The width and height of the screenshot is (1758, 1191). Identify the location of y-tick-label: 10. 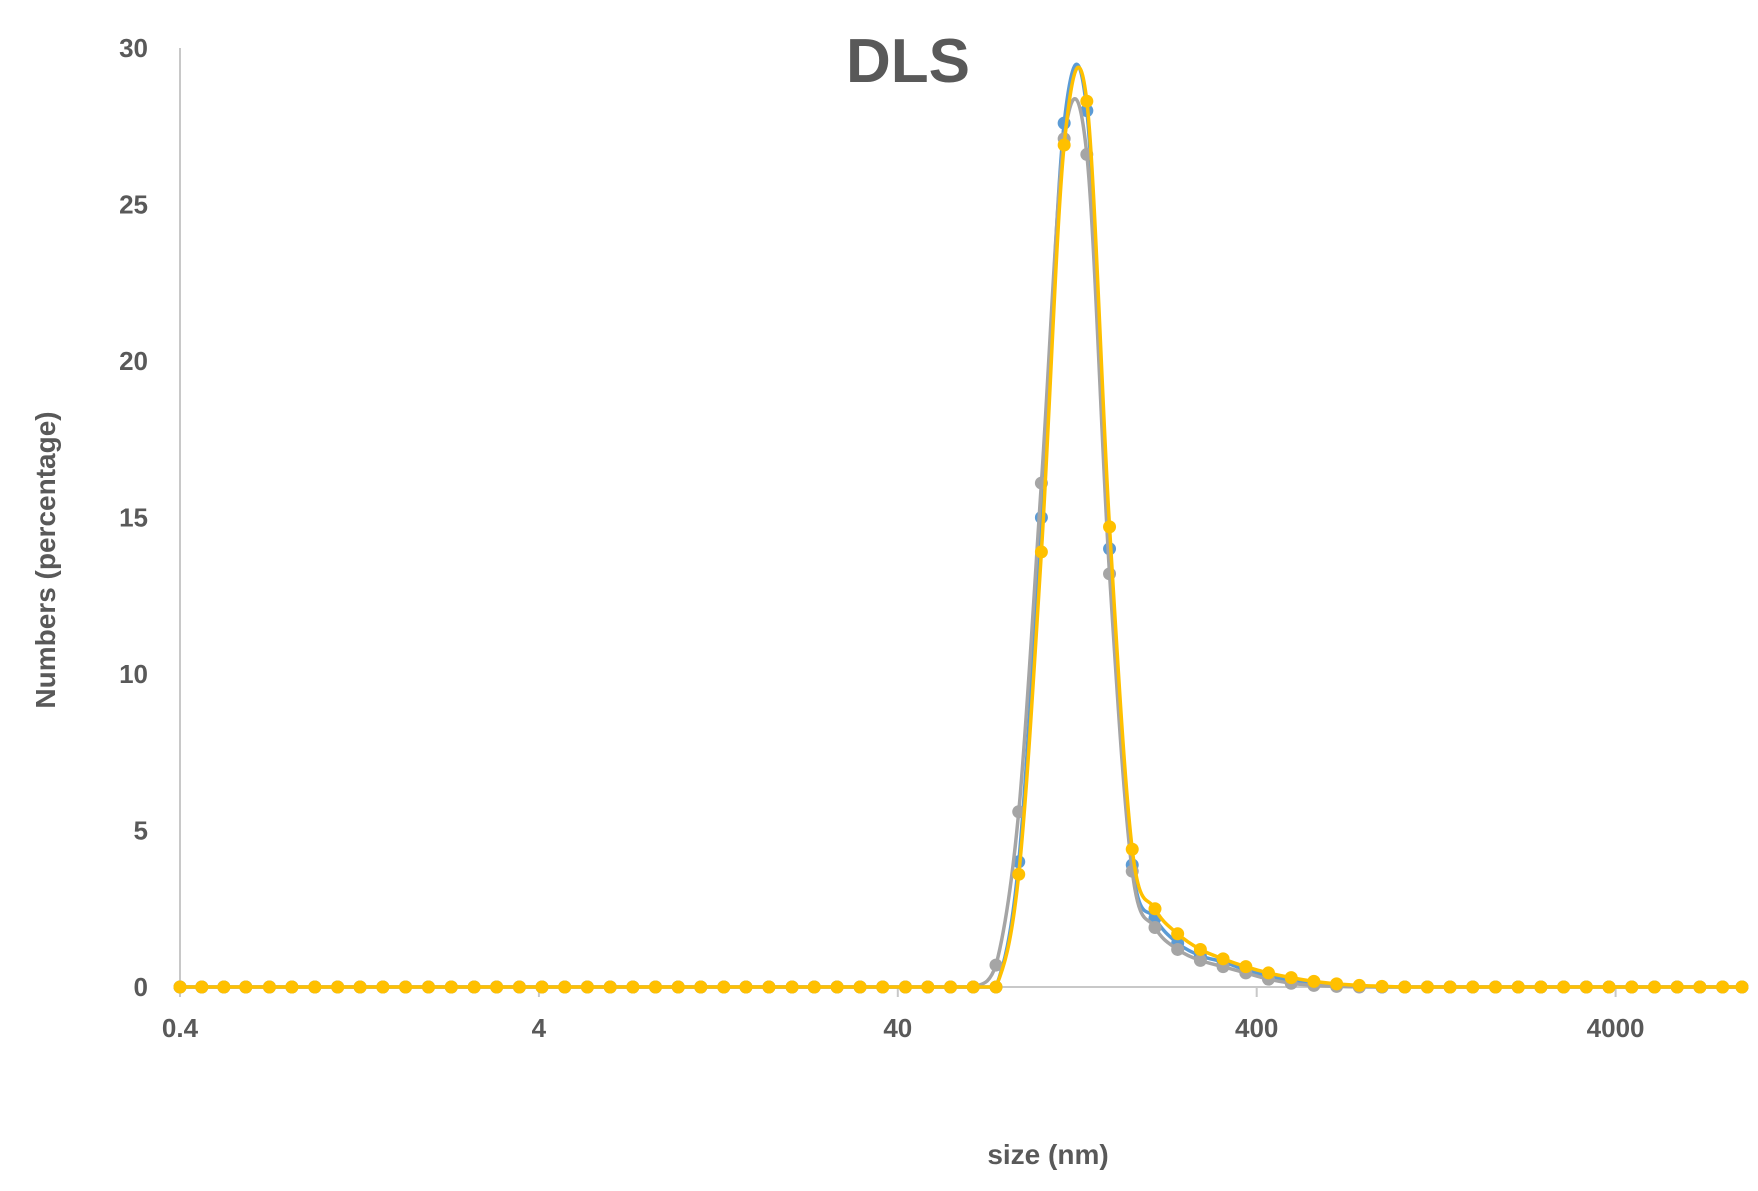
(133, 674).